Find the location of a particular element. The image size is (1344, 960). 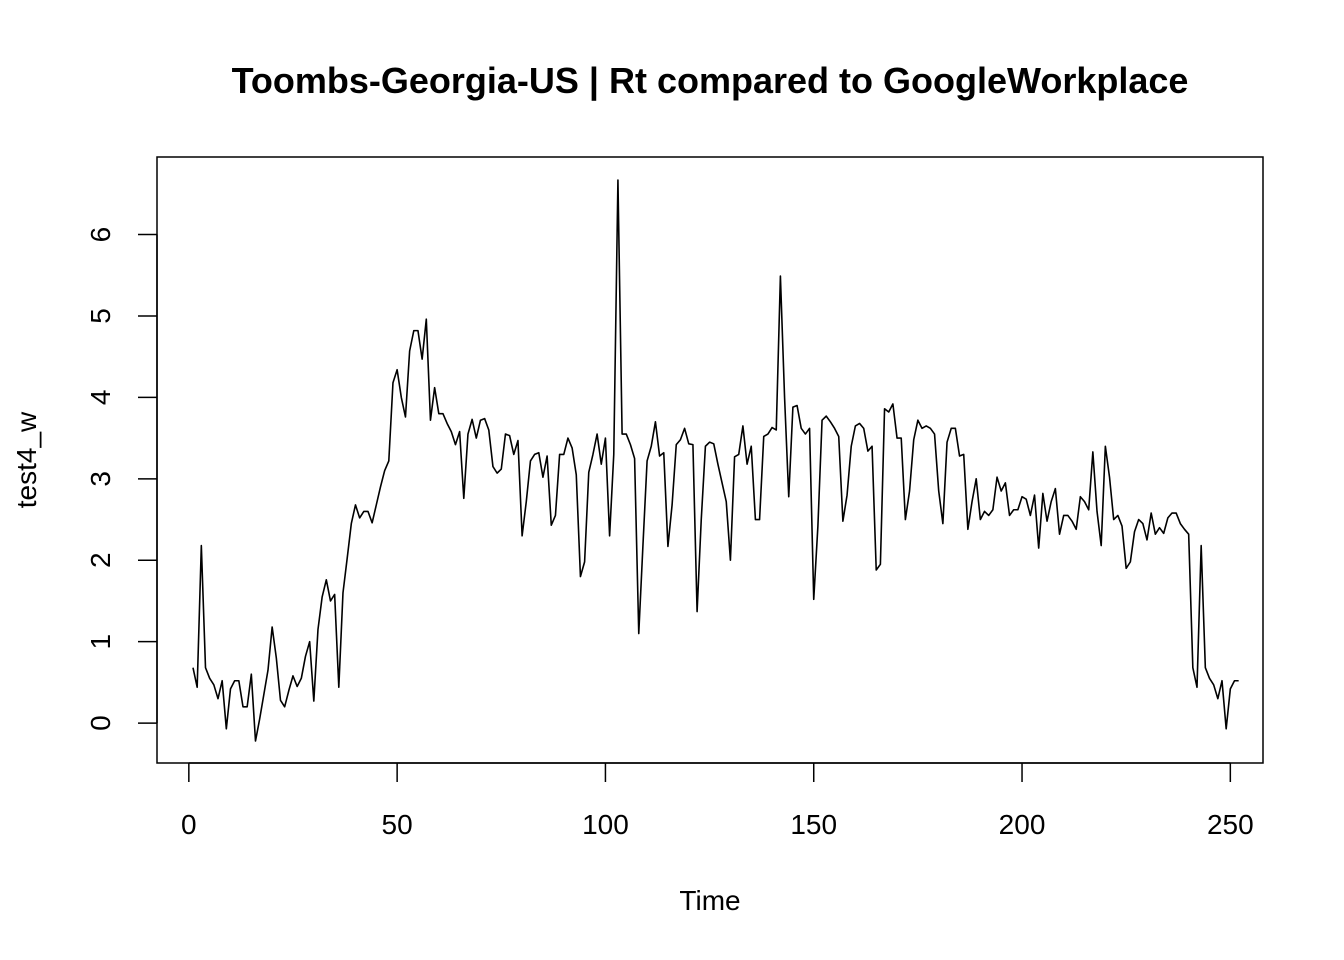

y-tick-label: 1 is located at coordinates (100, 642).